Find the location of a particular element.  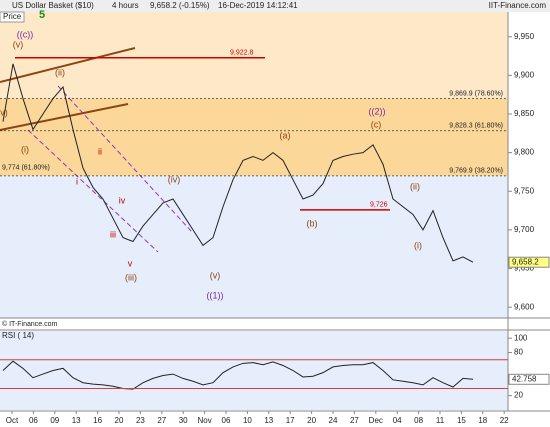

level-label: 9,828.3 (61.80%) is located at coordinates (476, 126).